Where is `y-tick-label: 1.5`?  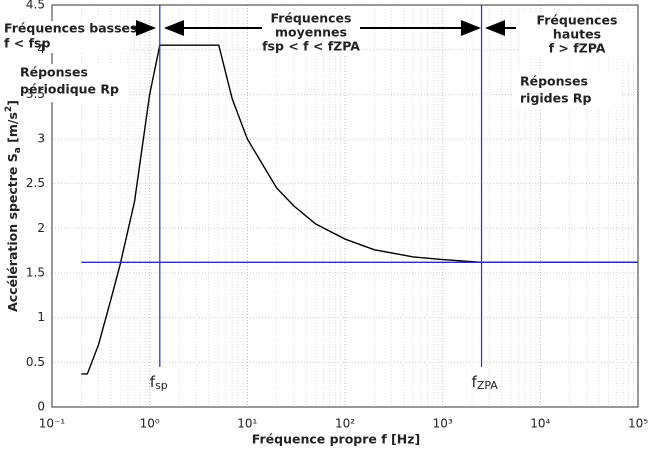 y-tick-label: 1.5 is located at coordinates (35, 273).